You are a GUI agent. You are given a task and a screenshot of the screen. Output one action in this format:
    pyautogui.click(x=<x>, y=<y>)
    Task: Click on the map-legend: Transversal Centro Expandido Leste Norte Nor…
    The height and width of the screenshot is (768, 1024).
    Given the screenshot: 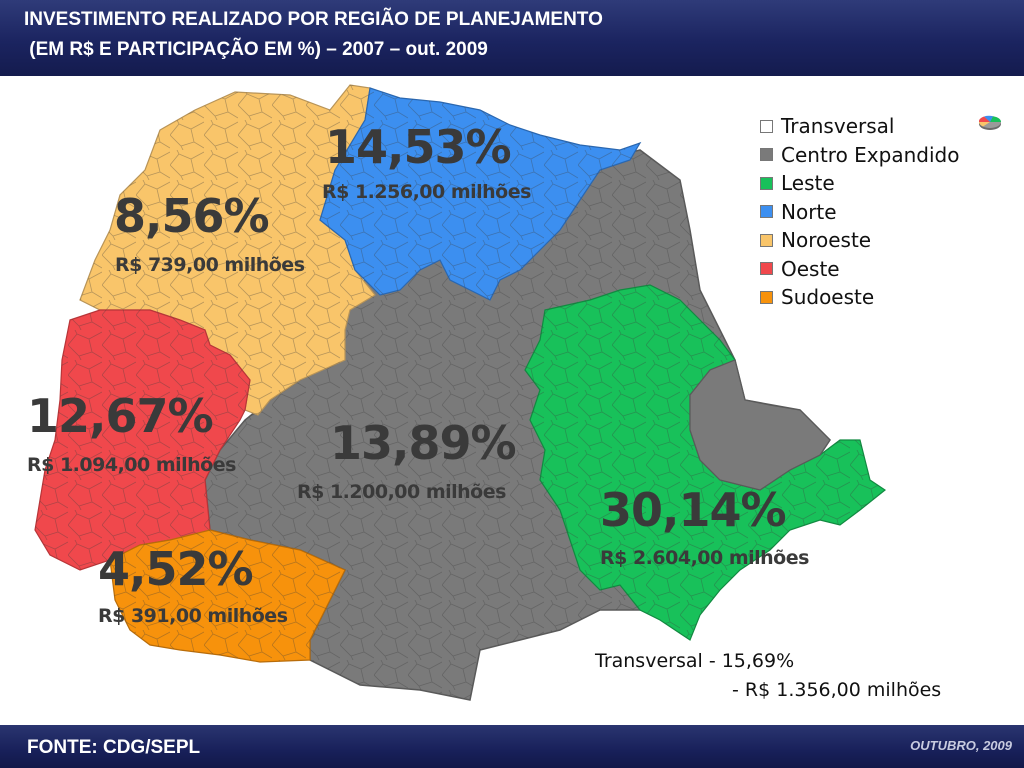 What is the action you would take?
    pyautogui.click(x=859, y=212)
    